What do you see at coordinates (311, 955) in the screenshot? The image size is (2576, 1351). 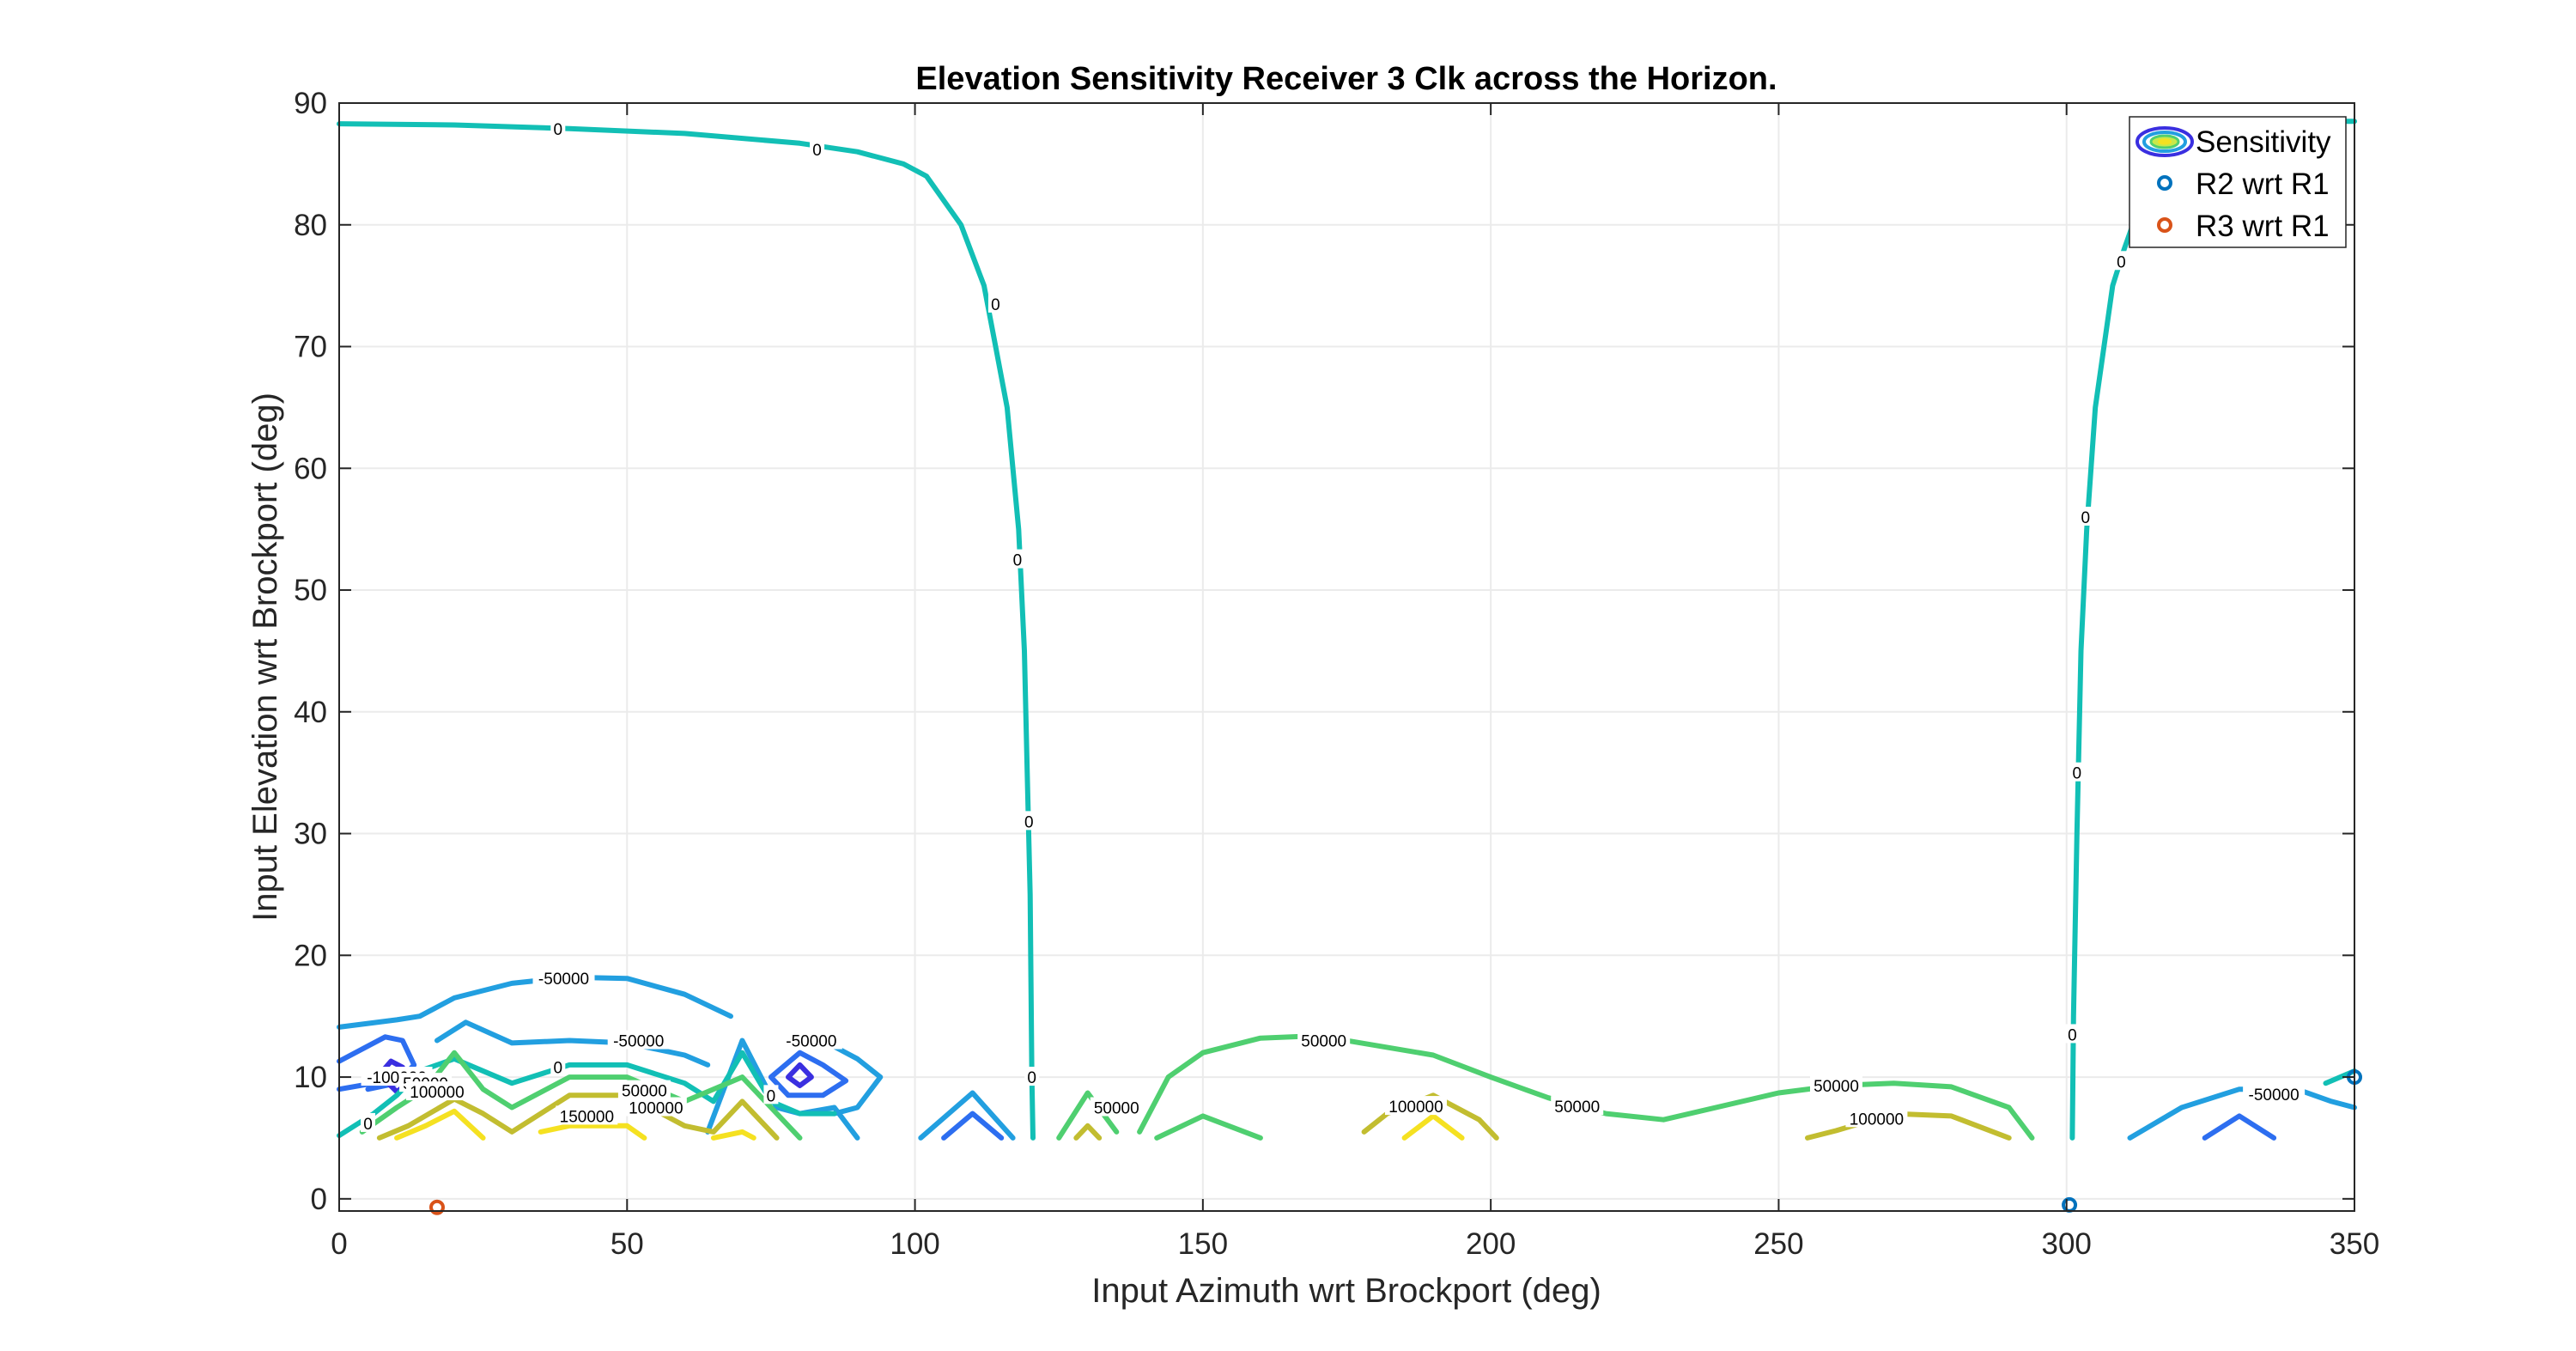 I see `y-tick-label: 20` at bounding box center [311, 955].